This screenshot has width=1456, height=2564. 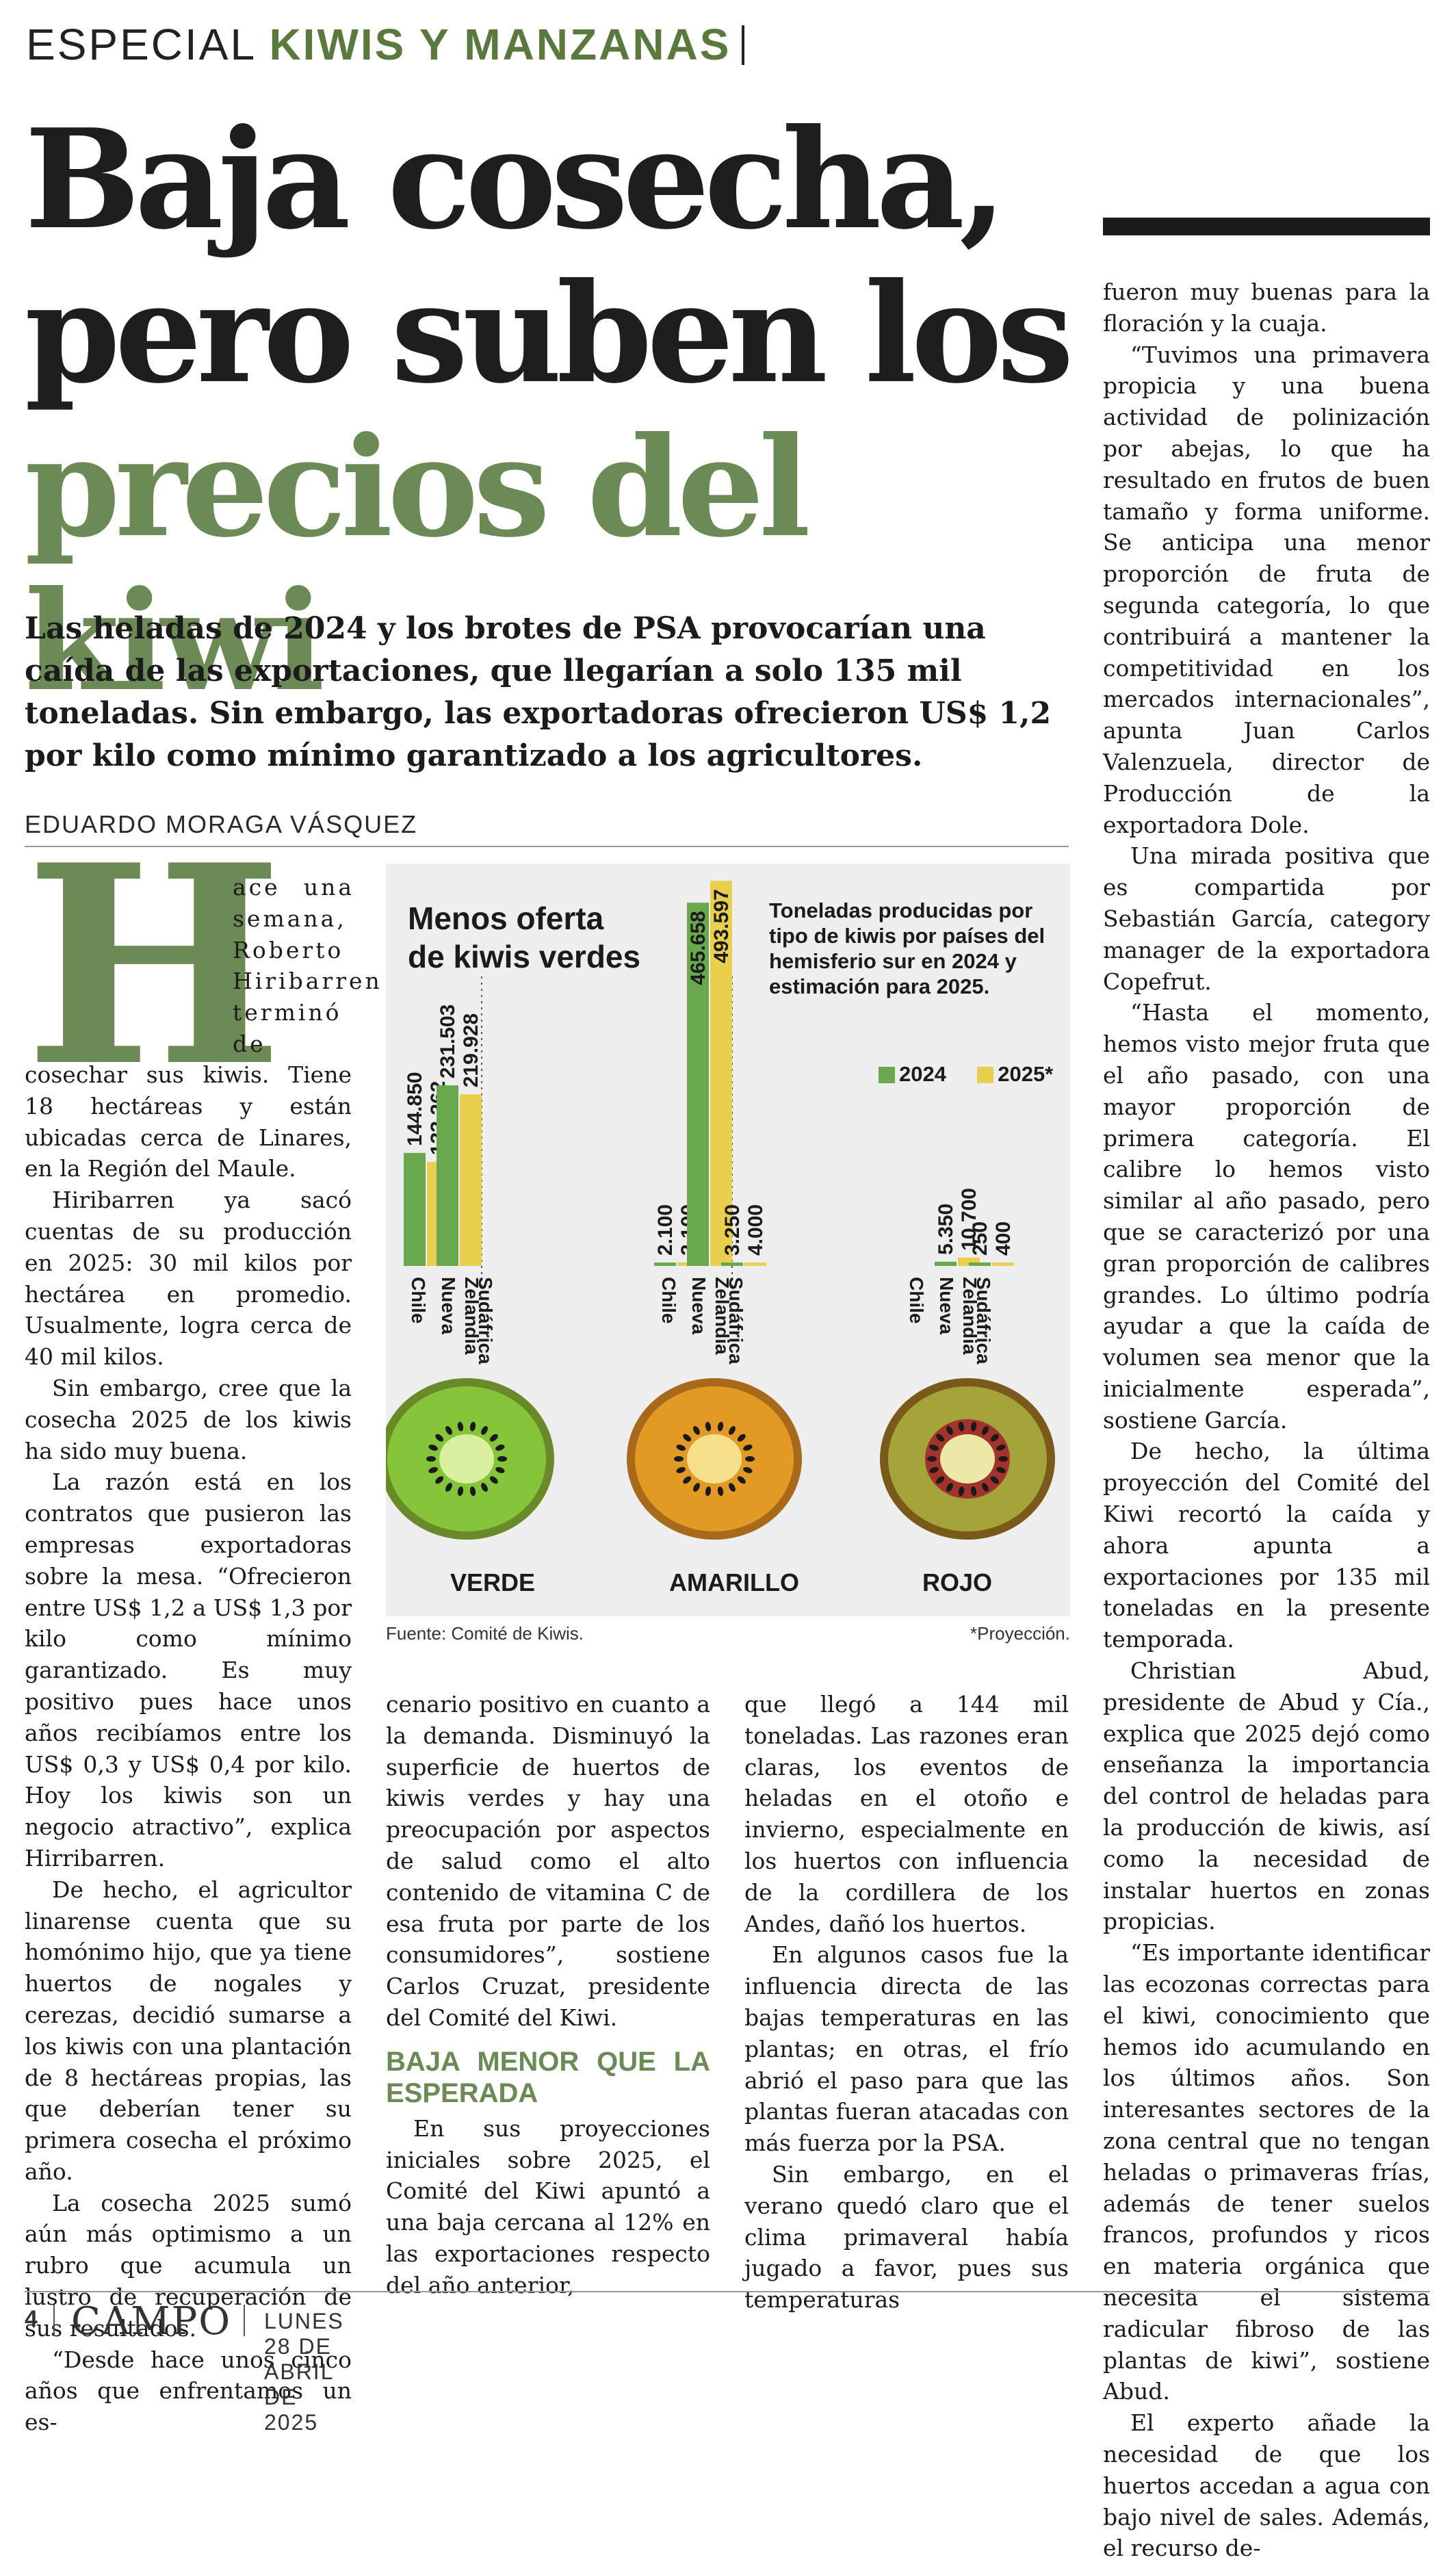 What do you see at coordinates (1266, 227) in the screenshot?
I see `column-top-rule` at bounding box center [1266, 227].